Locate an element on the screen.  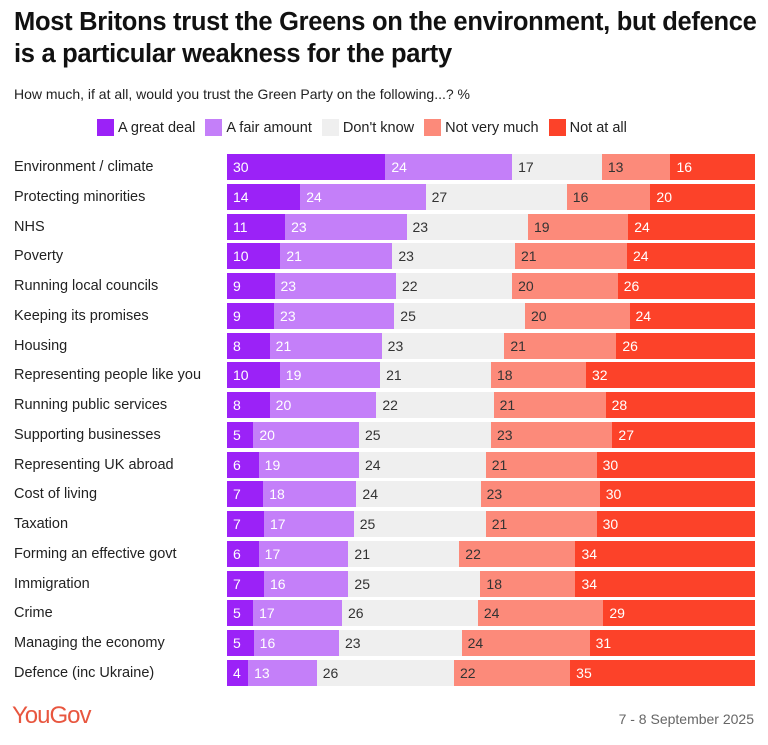
category-label: Crime is located at coordinates (33, 613).